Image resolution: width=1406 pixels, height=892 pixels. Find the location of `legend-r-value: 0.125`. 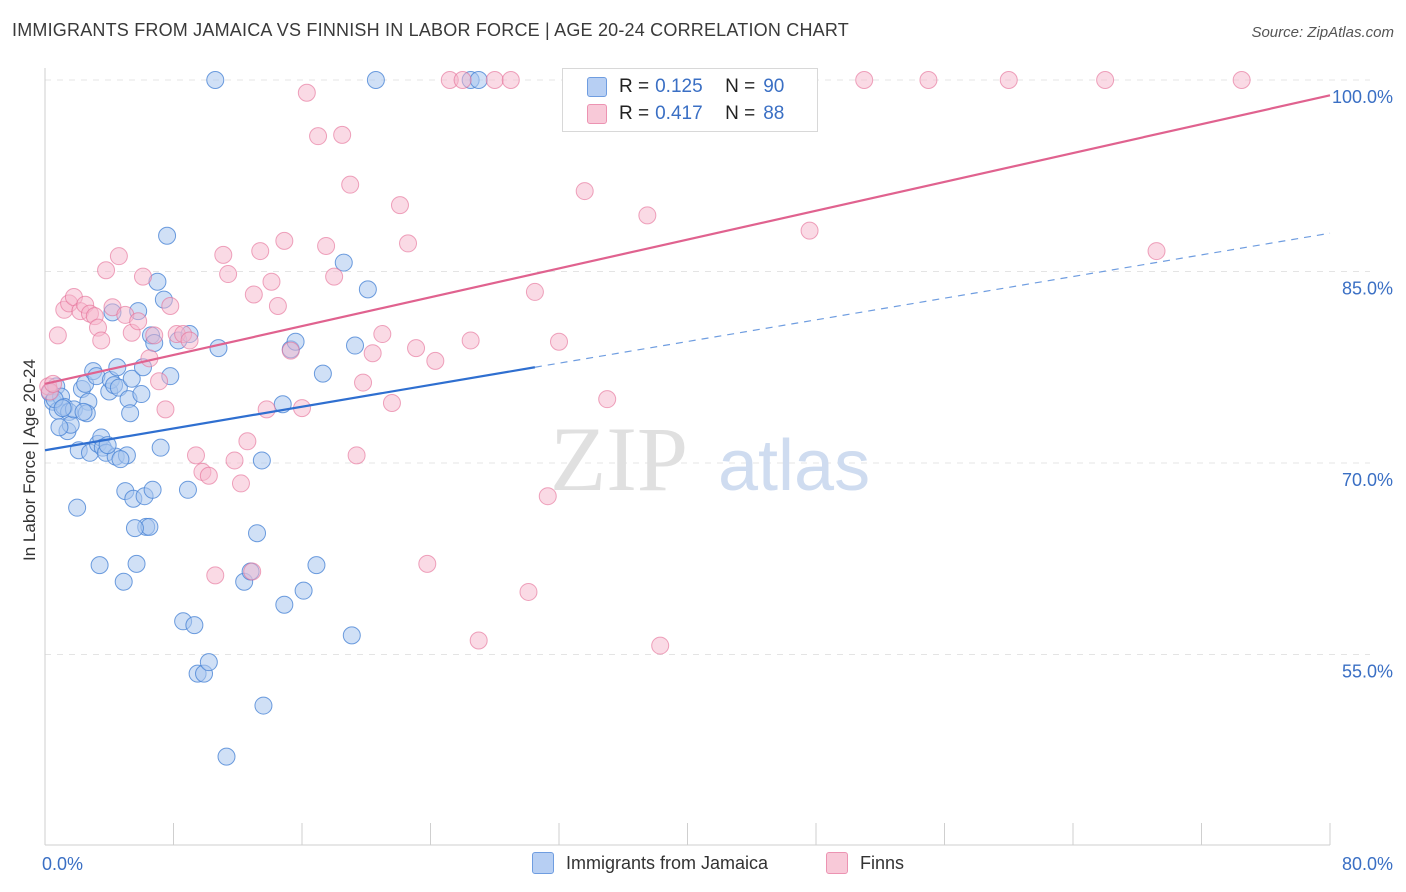

legend-r-value: 0.125 is located at coordinates (679, 86).